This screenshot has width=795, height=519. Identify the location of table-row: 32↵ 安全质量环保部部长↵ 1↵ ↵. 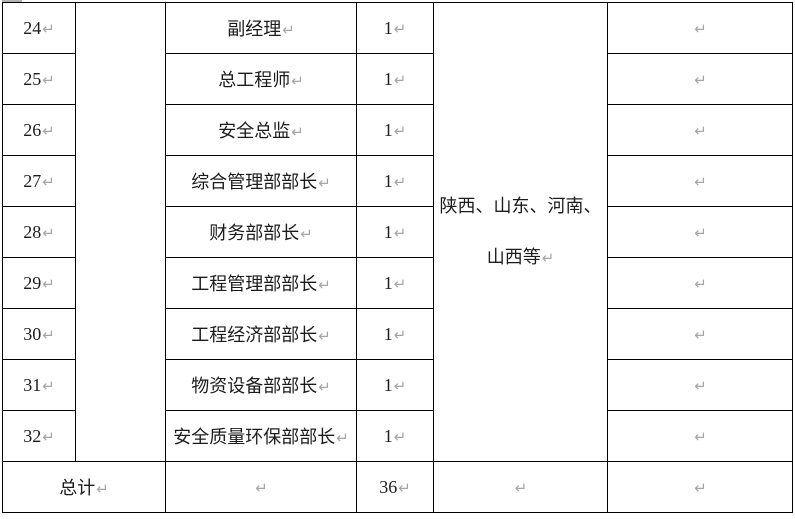
(397, 436).